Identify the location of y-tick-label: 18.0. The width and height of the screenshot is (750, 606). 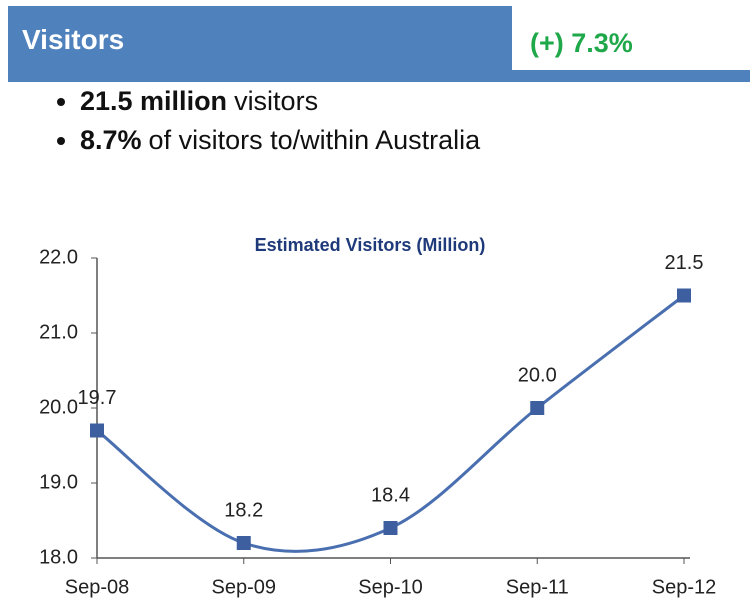
(58, 557).